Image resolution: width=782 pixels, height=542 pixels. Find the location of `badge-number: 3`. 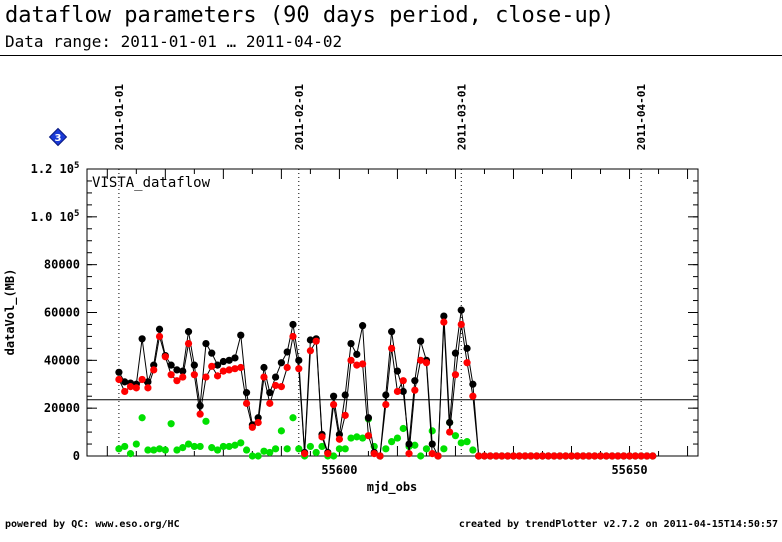

badge-number: 3 is located at coordinates (58, 138).